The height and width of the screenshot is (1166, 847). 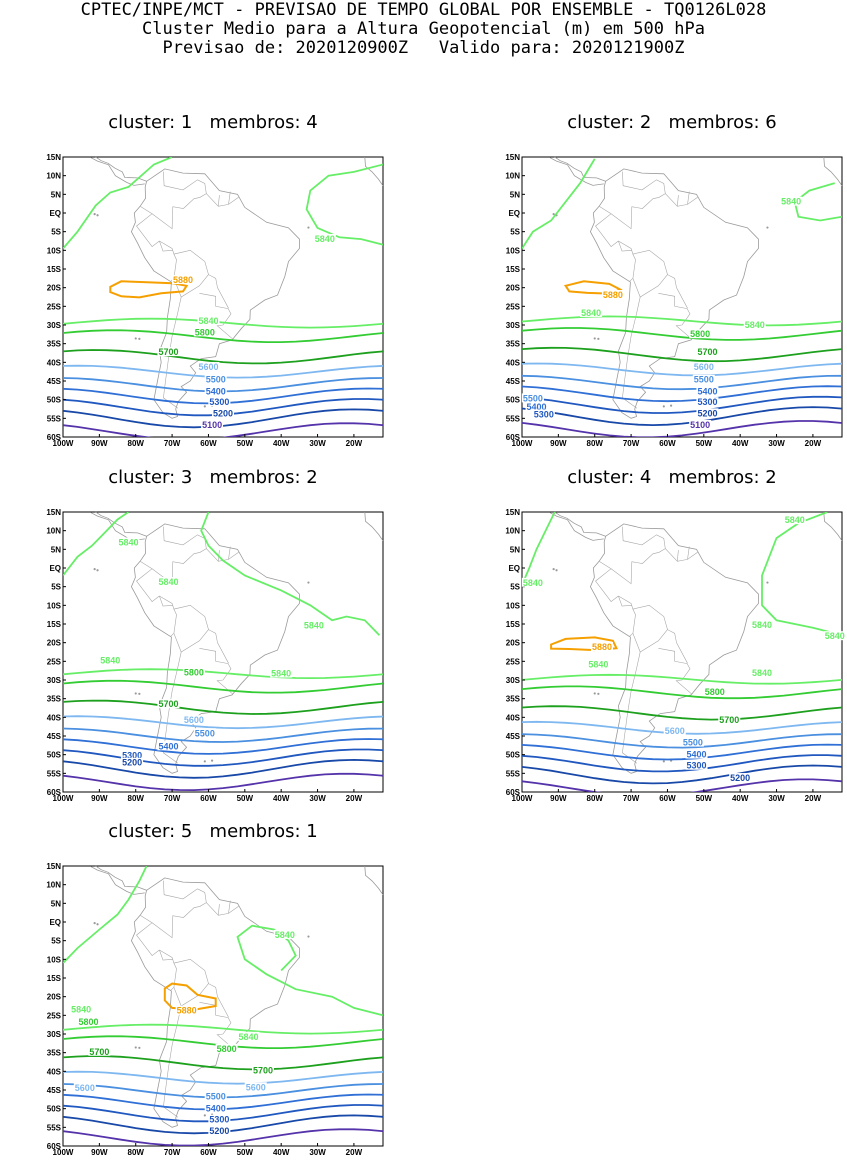 What do you see at coordinates (54, 269) in the screenshot?
I see `lat-label: 15S` at bounding box center [54, 269].